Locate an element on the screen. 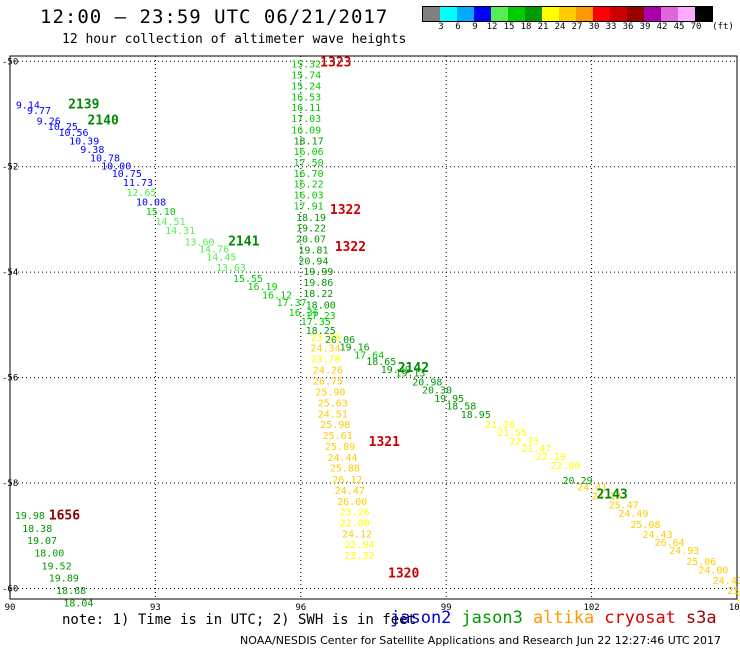 Image resolution: width=740 pixels, height=650 pixels. legend-tick-label: 30 is located at coordinates (594, 27).